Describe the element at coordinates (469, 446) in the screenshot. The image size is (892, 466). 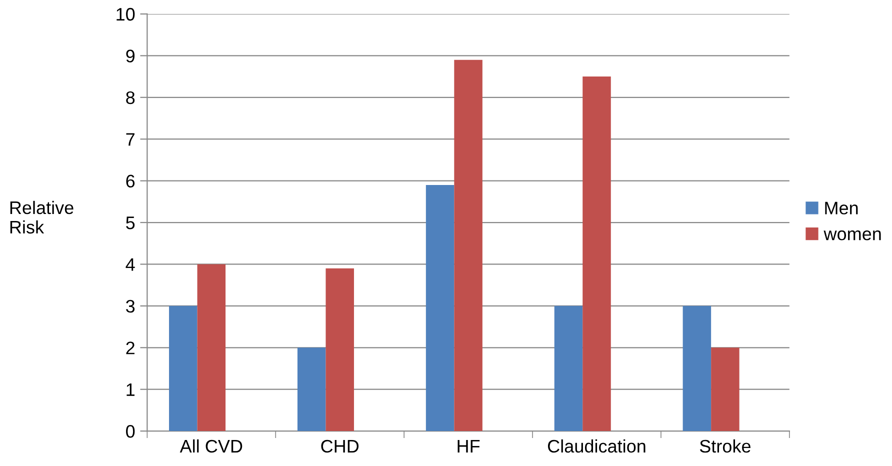
I see `x-tick-label: HF` at that location.